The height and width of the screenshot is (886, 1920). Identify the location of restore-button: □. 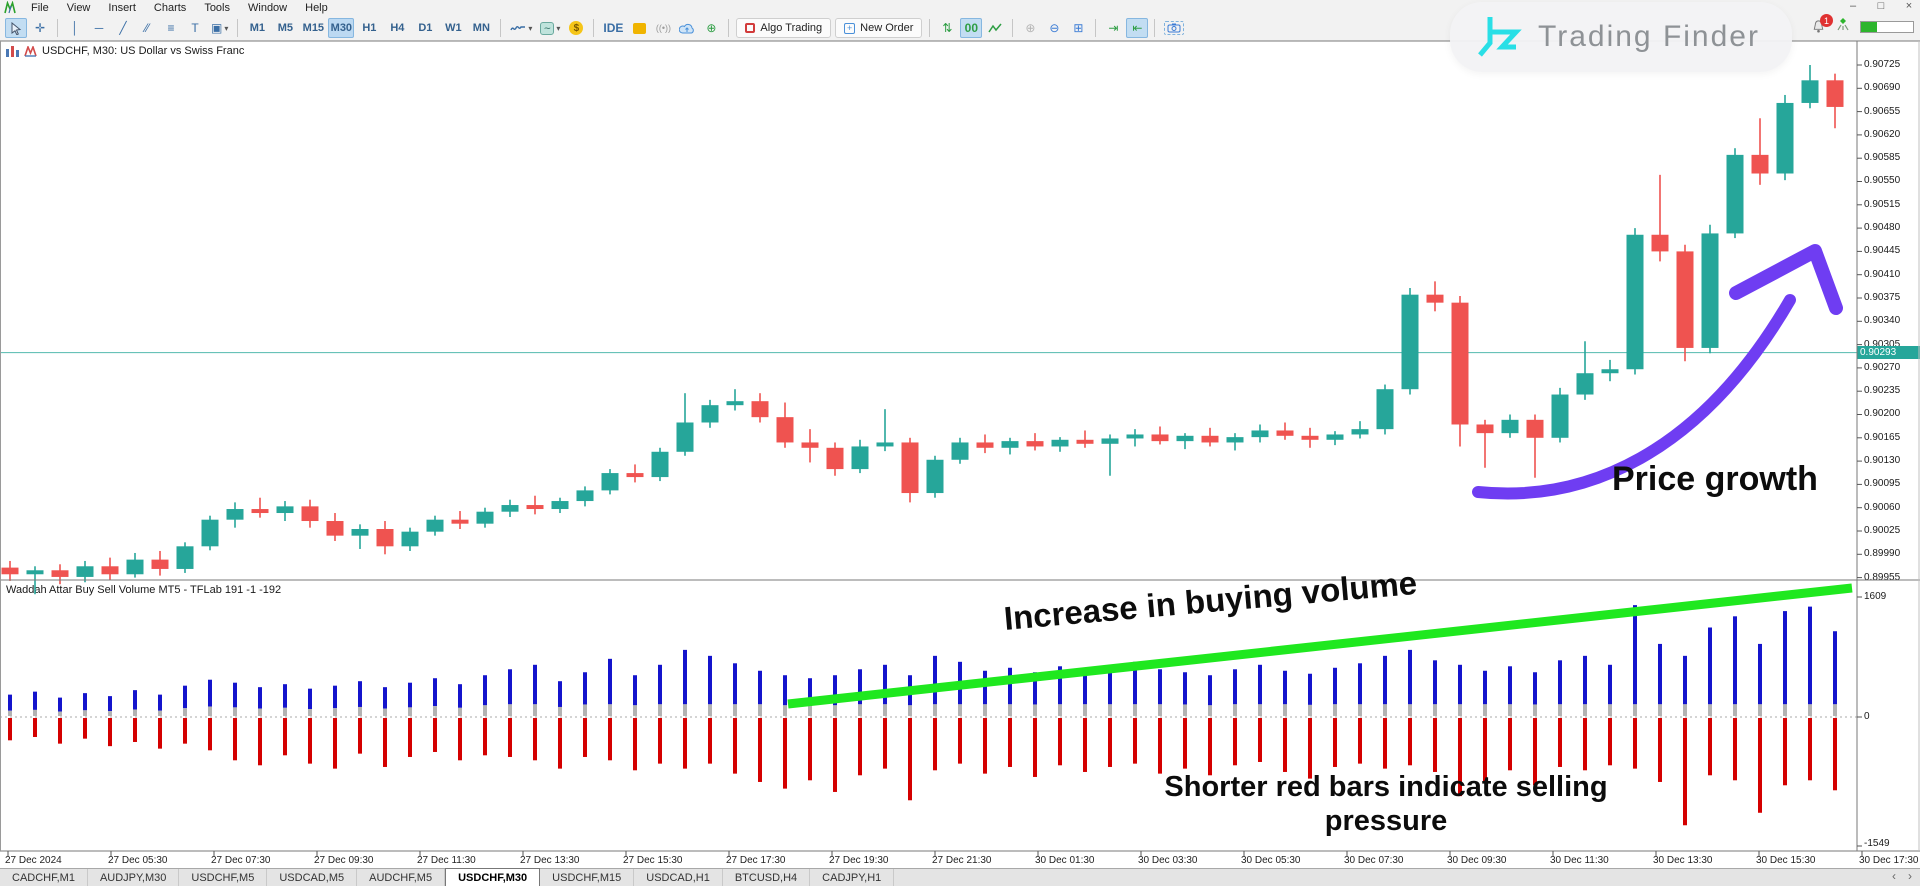
(1881, 6).